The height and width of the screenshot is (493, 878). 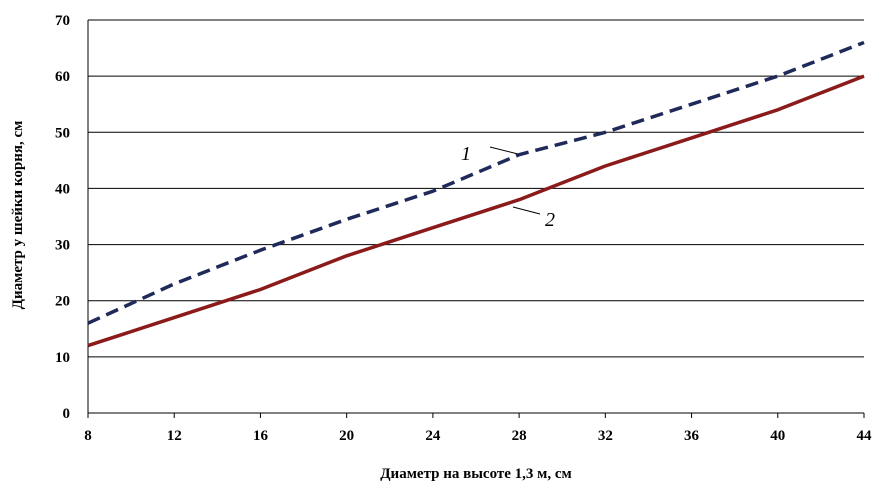 I want to click on x-tick-label: 24, so click(x=433, y=436).